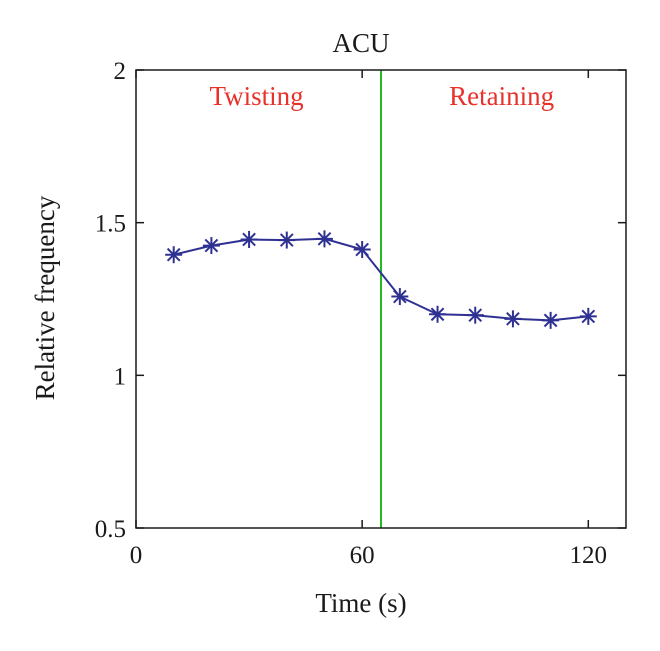 The image size is (660, 651). Describe the element at coordinates (362, 555) in the screenshot. I see `x-tick-label: 60` at that location.